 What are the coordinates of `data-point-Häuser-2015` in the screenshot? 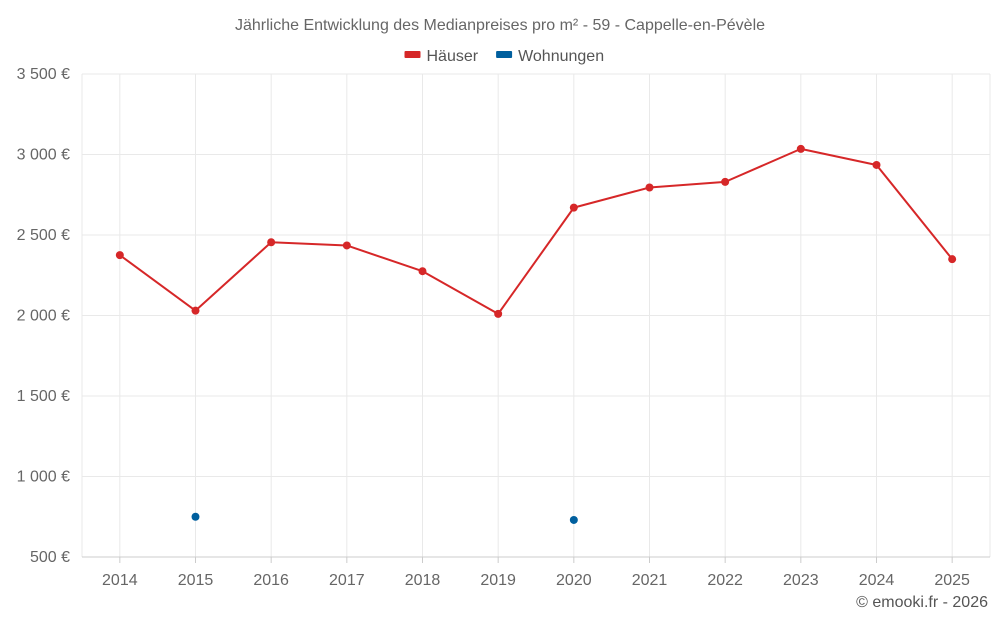 It's located at (195, 310).